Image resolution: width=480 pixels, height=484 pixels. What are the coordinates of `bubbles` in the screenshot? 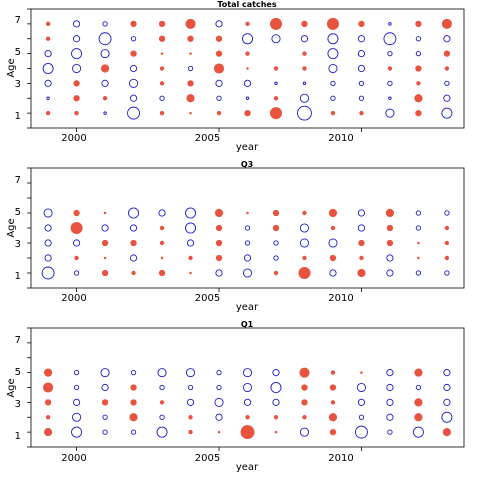 It's located at (245, 243).